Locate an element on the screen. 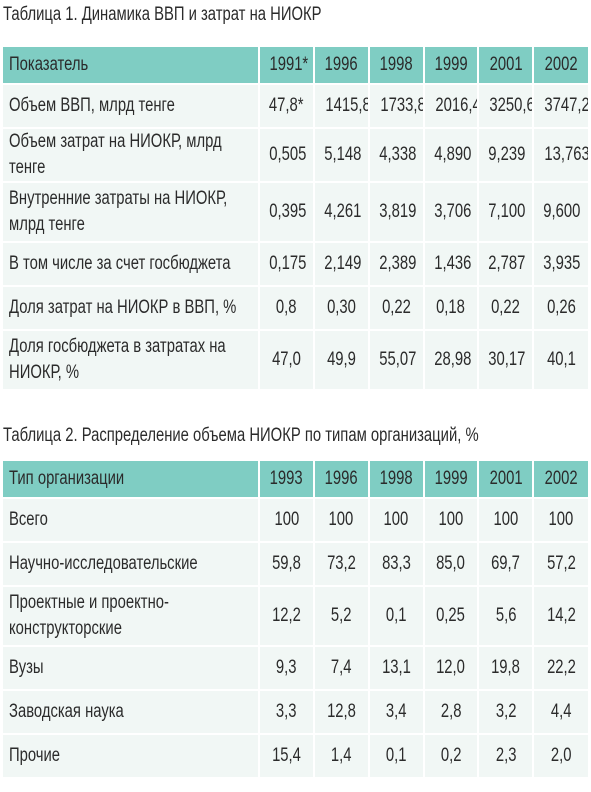  table-cell: 49,9 is located at coordinates (341, 360).